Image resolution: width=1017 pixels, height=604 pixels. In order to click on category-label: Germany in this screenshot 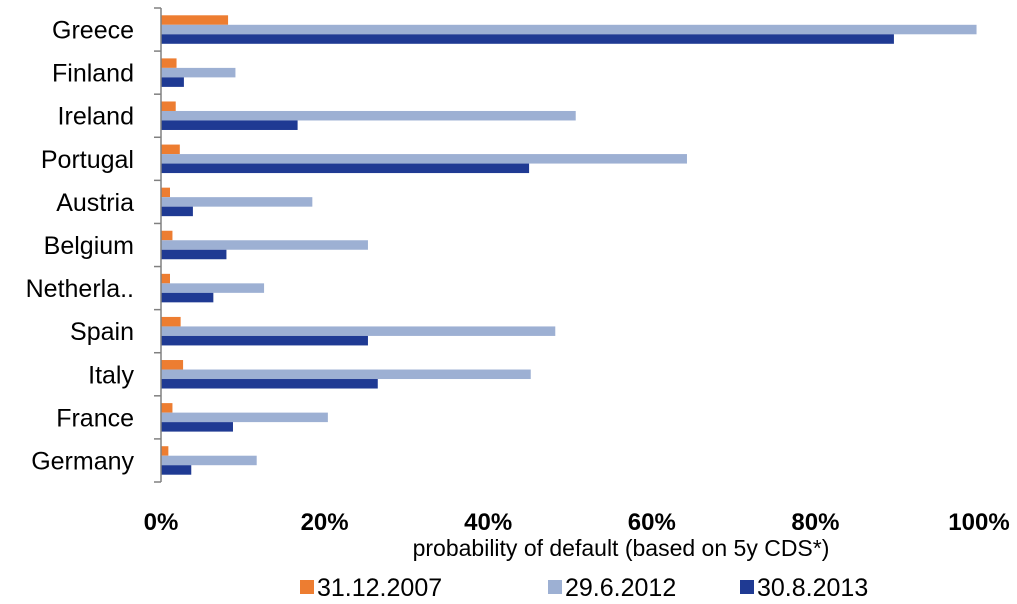, I will do `click(82, 461)`.